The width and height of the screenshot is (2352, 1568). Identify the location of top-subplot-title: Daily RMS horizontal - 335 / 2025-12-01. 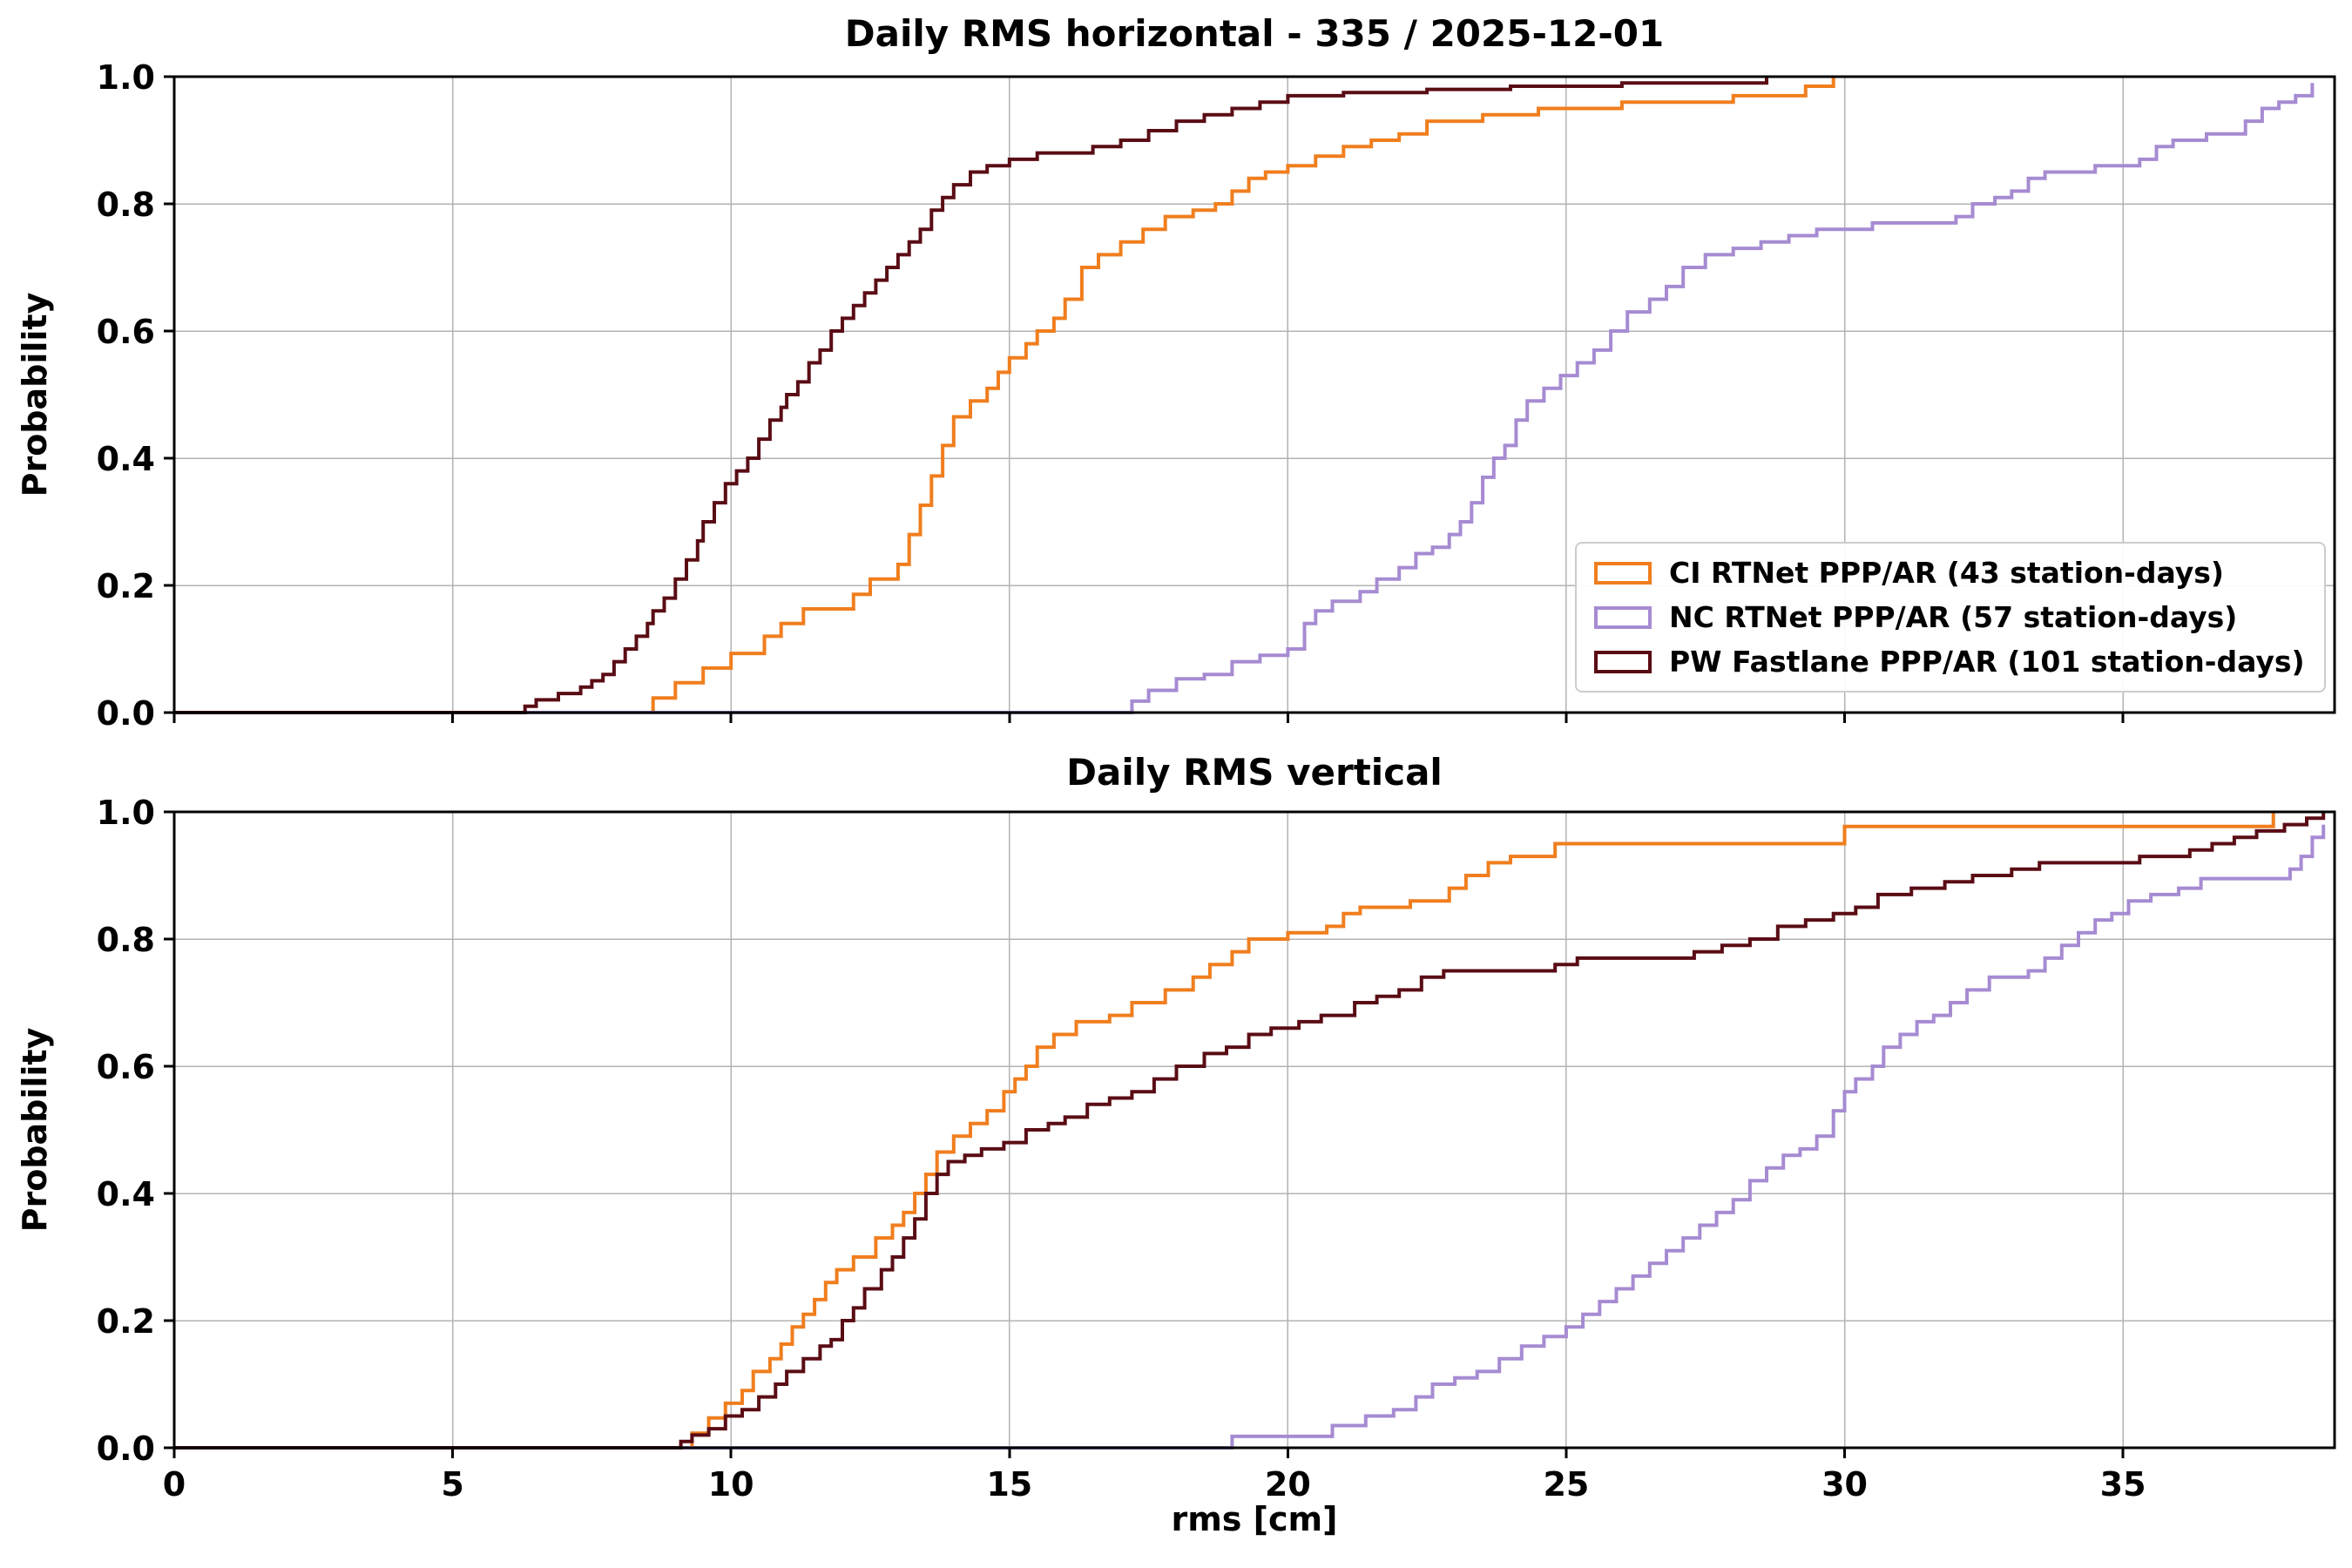
(1254, 33).